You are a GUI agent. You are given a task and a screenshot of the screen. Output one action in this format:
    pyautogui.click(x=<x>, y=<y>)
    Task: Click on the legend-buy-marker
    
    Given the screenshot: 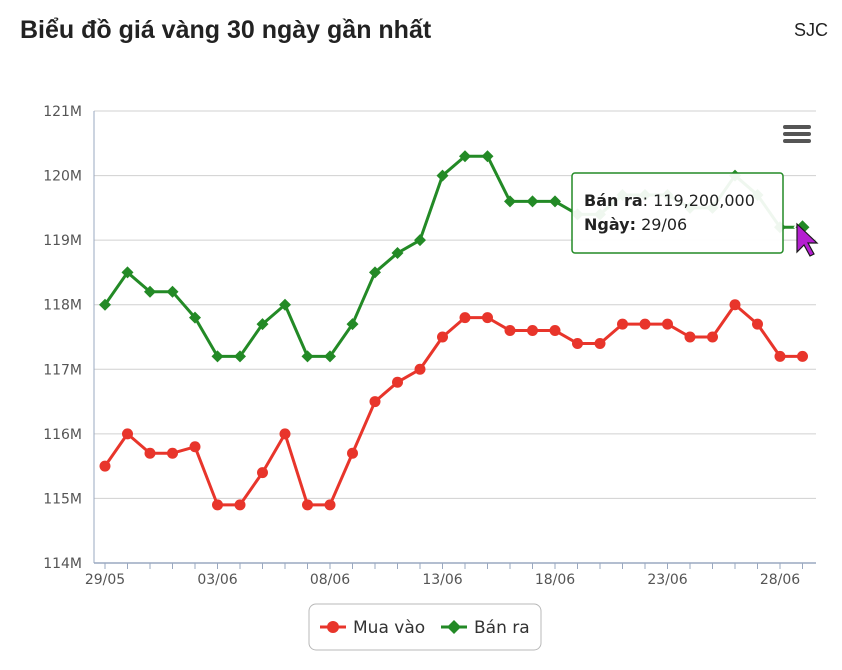 What is the action you would take?
    pyautogui.click(x=333, y=627)
    